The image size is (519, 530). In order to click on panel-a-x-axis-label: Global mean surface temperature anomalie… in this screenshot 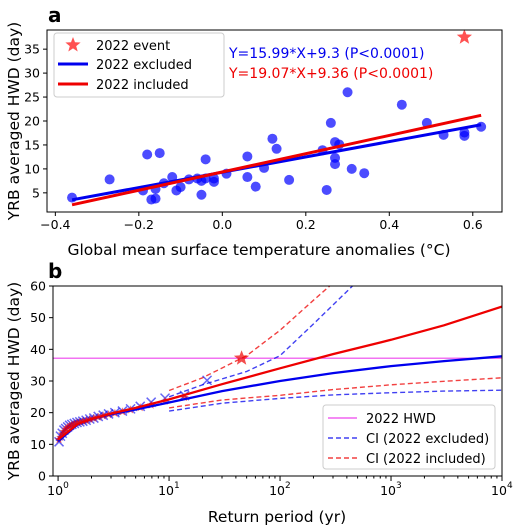, I will do `click(258, 250)`.